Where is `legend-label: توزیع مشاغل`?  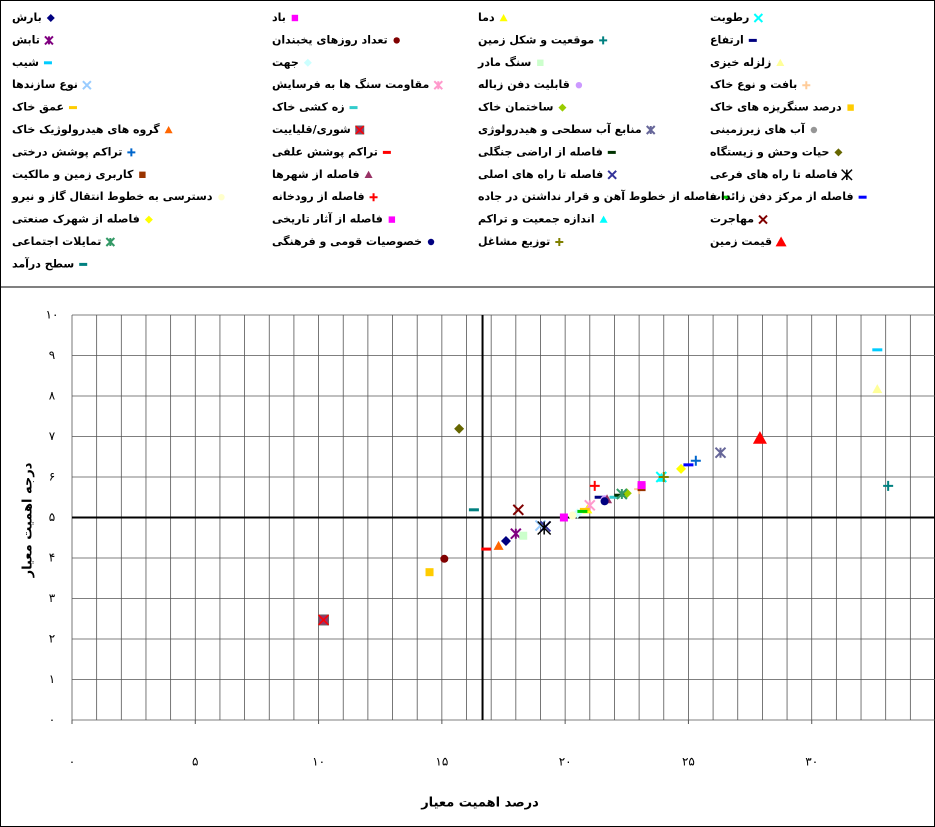
legend-label: توزیع مشاغل is located at coordinates (514, 241).